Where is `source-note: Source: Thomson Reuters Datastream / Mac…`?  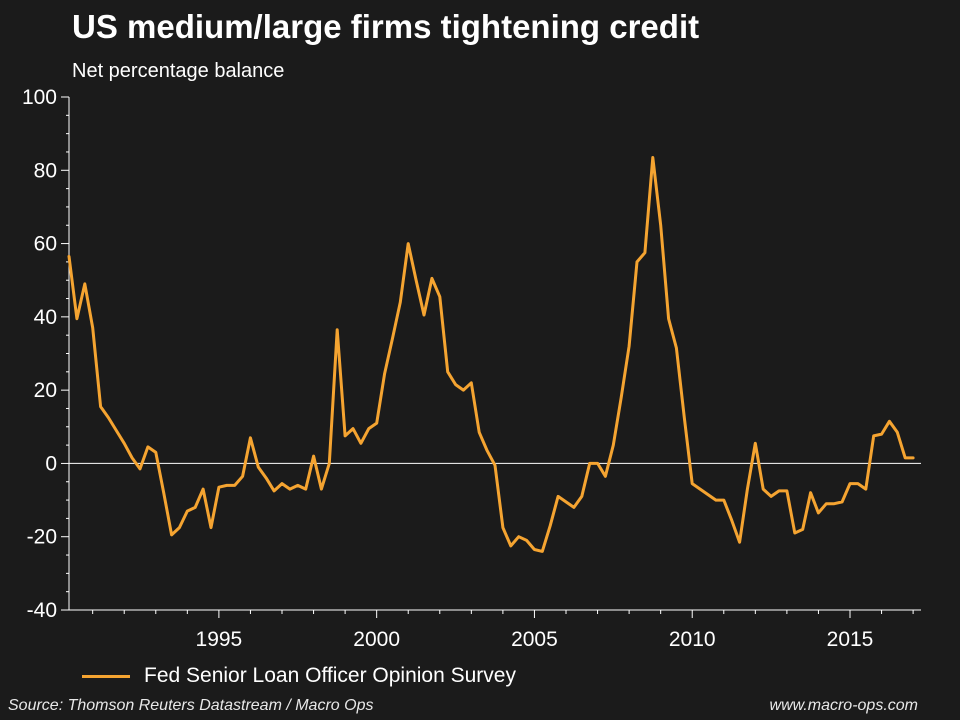
source-note: Source: Thomson Reuters Datastream / Mac… is located at coordinates (191, 705).